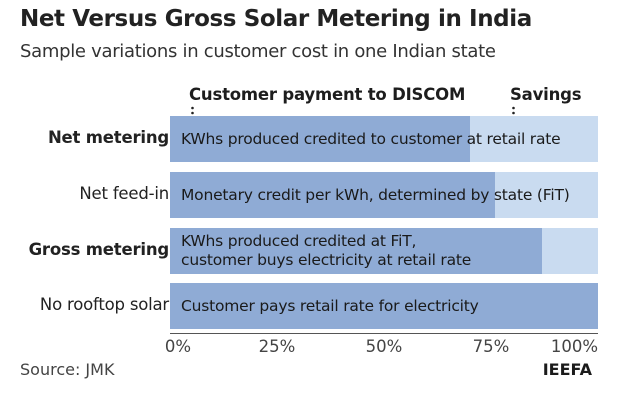  What do you see at coordinates (326, 260) in the screenshot?
I see `bar-text-line-2: customer buys electricity at retail rate` at bounding box center [326, 260].